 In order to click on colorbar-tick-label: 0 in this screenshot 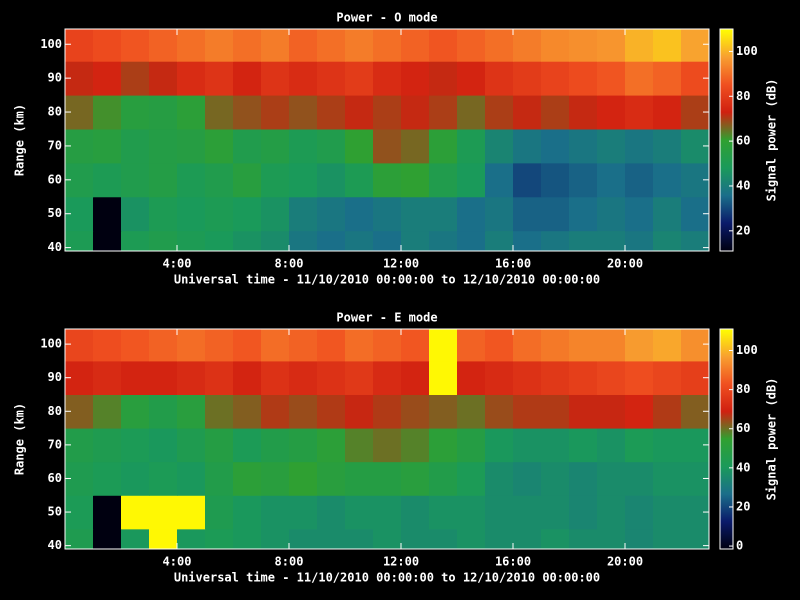, I will do `click(739, 546)`.